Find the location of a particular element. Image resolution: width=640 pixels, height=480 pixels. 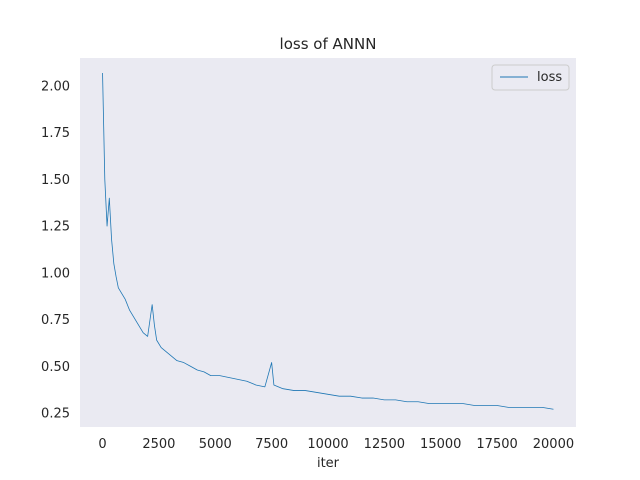

x-tick-label: 2500 is located at coordinates (158, 444).